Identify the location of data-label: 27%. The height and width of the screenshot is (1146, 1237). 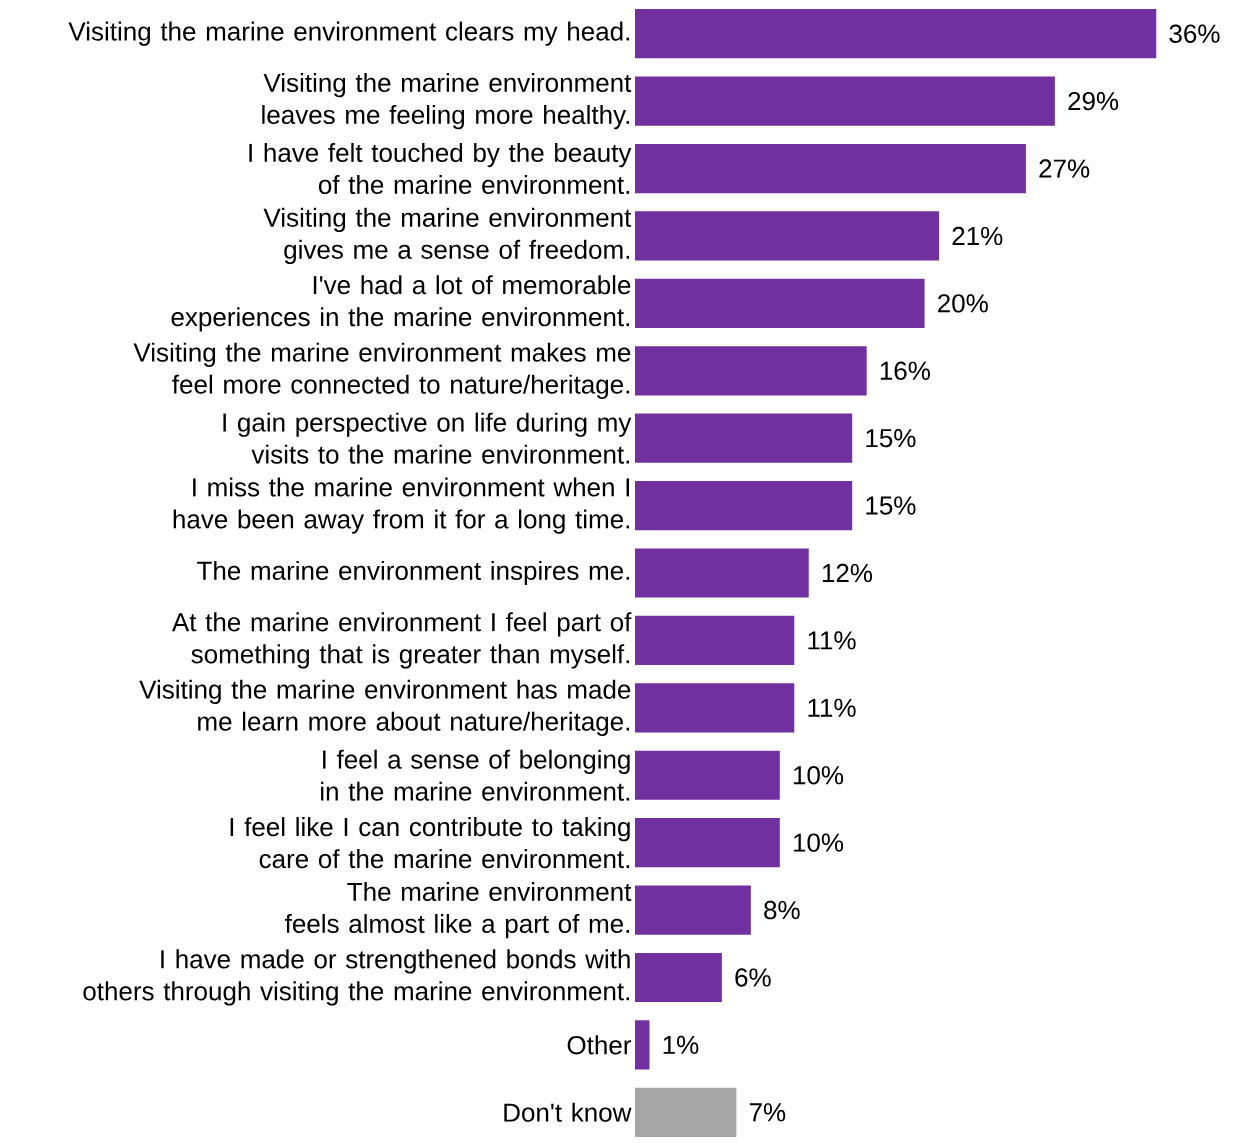
(1064, 168).